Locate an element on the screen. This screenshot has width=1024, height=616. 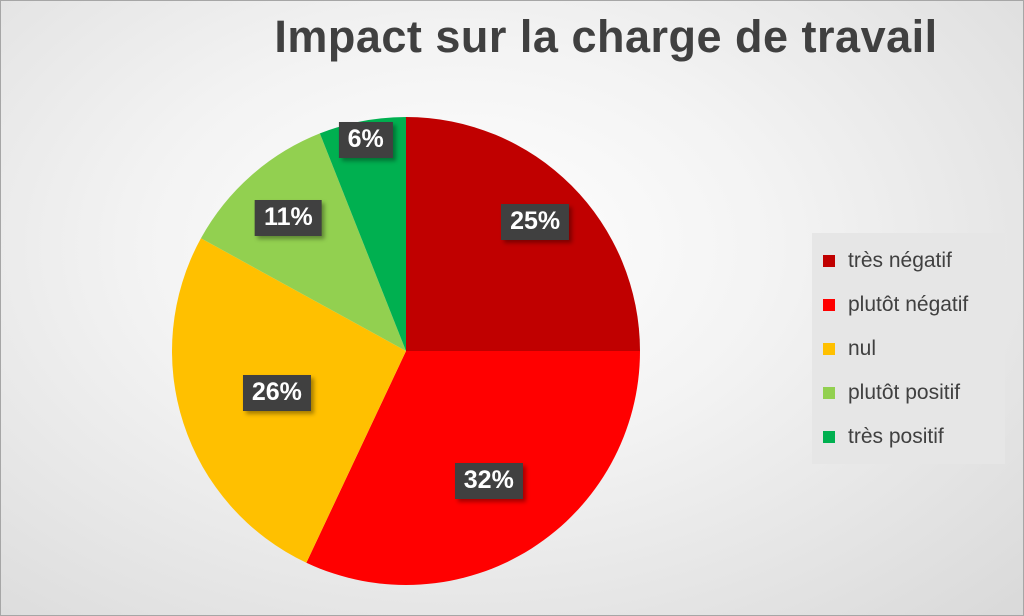
legend-label: plutôt négatif is located at coordinates (908, 304).